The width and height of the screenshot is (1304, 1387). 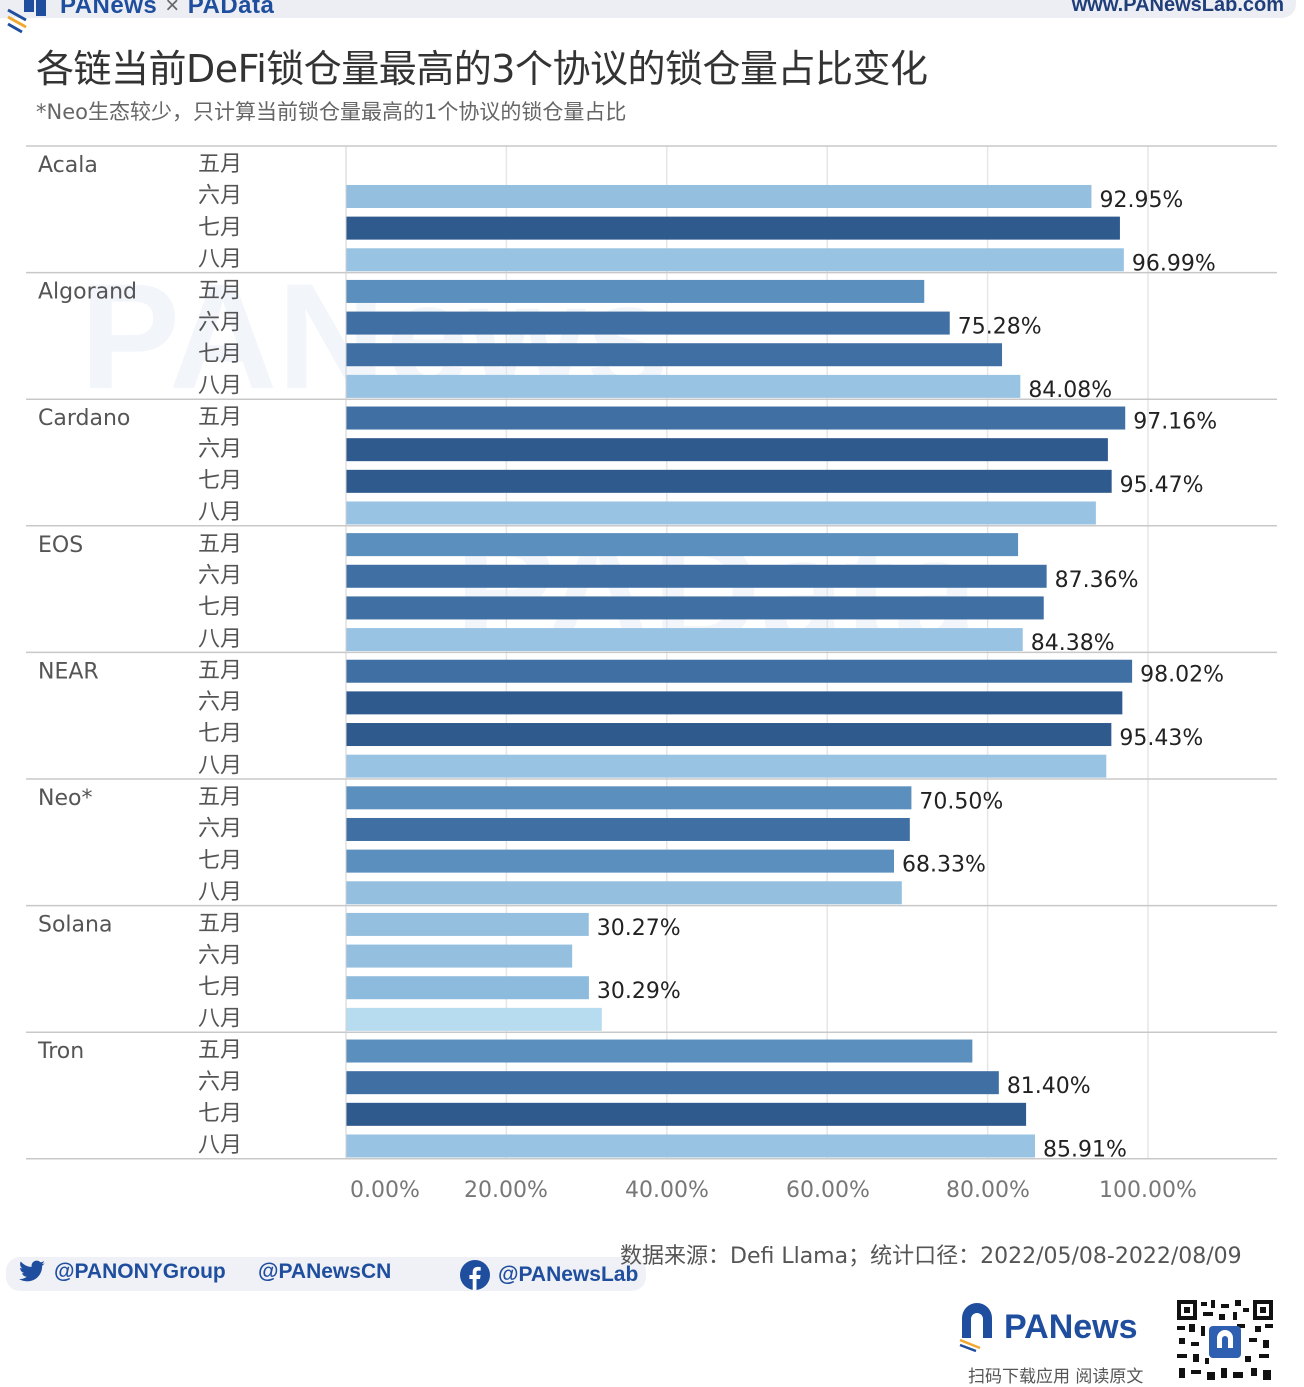 What do you see at coordinates (506, 1190) in the screenshot?
I see `x-tick-label: 20.00%` at bounding box center [506, 1190].